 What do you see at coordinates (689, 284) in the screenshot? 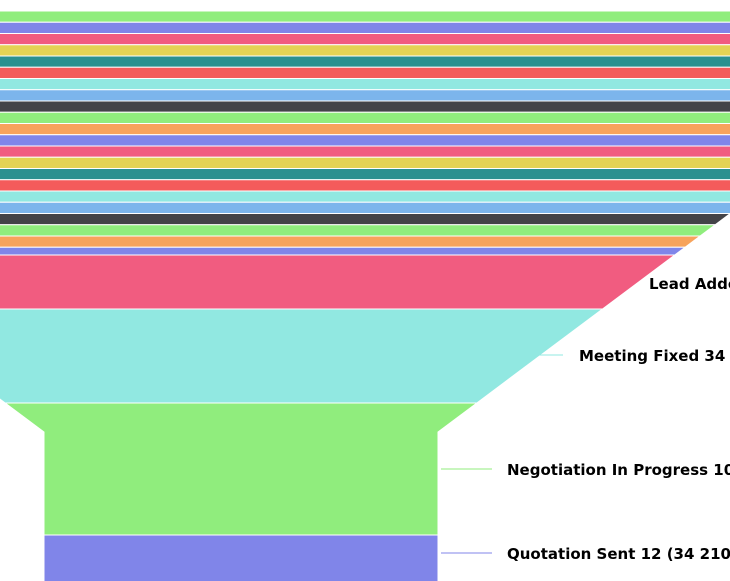
I see `stage-label-1: Lead Added` at bounding box center [689, 284].